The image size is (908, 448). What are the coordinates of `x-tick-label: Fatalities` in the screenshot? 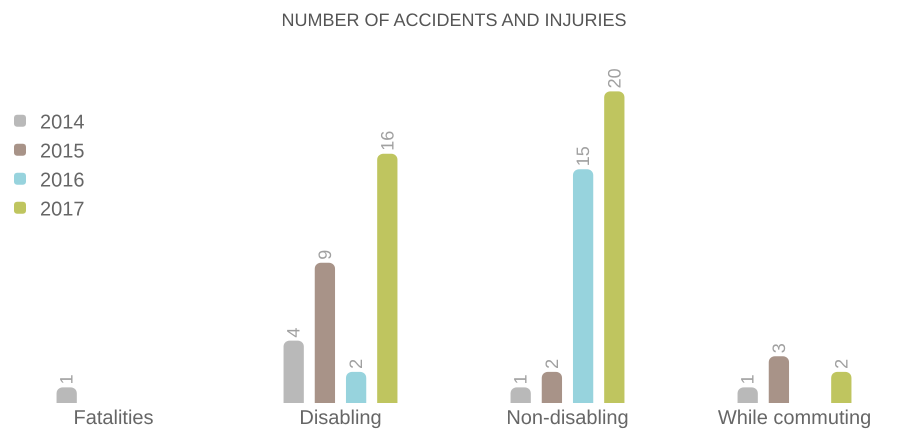 It's located at (113, 418).